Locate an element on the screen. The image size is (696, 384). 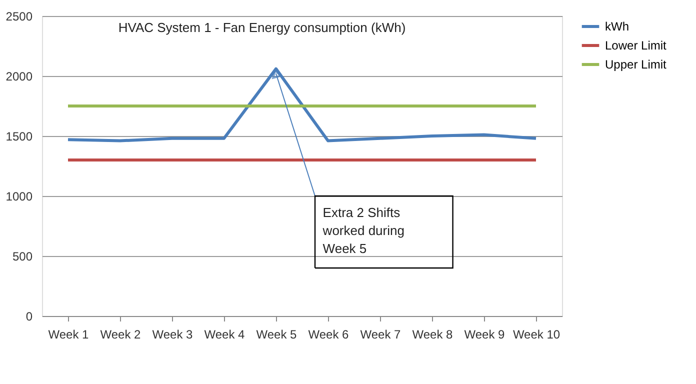
y-tick-label: 1000 is located at coordinates (19, 197).